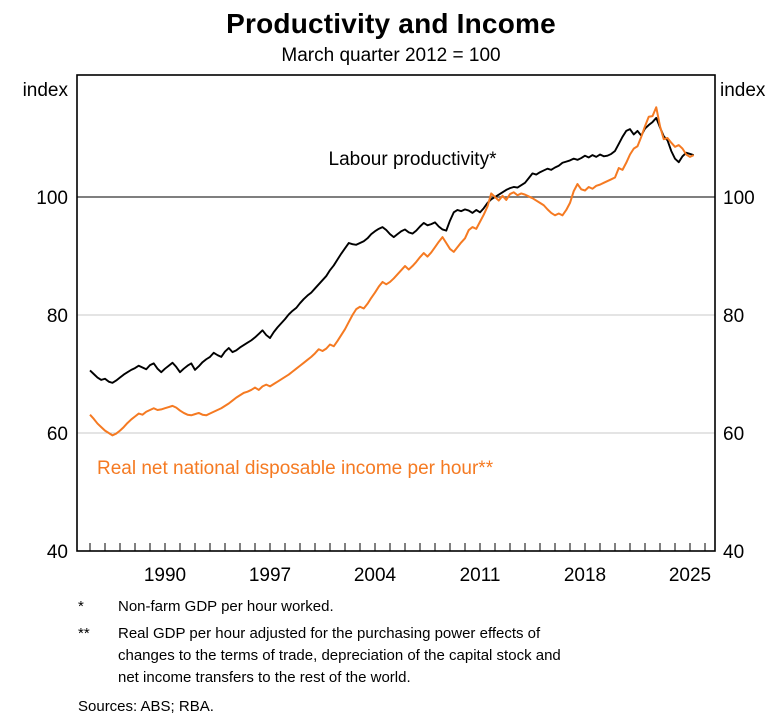  I want to click on x-tick-label-2004: 2004, so click(375, 575).